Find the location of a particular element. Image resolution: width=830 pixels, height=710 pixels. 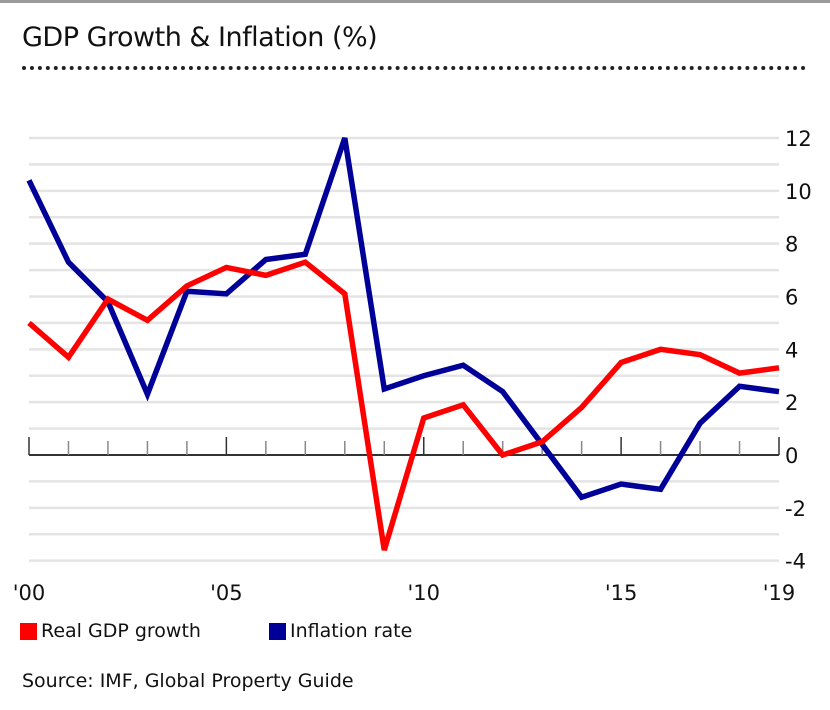

y-tick-label: 0 is located at coordinates (791, 456).